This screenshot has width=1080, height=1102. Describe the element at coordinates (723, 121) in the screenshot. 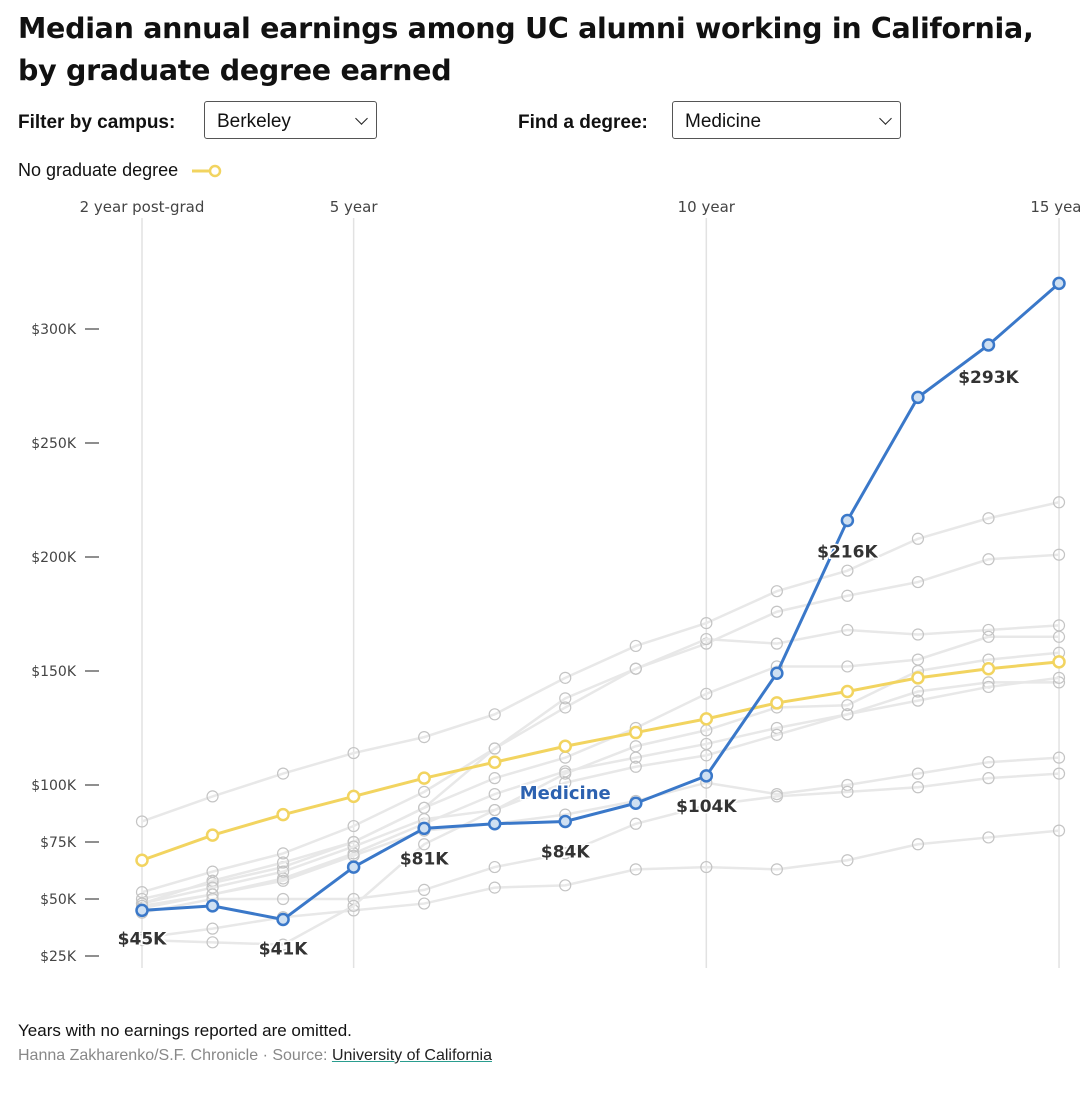

I see `degree-select-value: Medicine` at that location.